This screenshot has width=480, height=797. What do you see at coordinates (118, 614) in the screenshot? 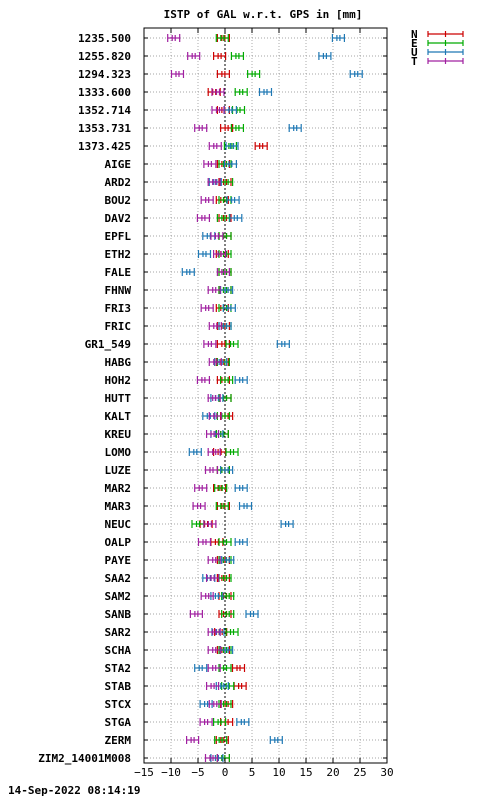
I see `station-label: SANB` at bounding box center [118, 614].